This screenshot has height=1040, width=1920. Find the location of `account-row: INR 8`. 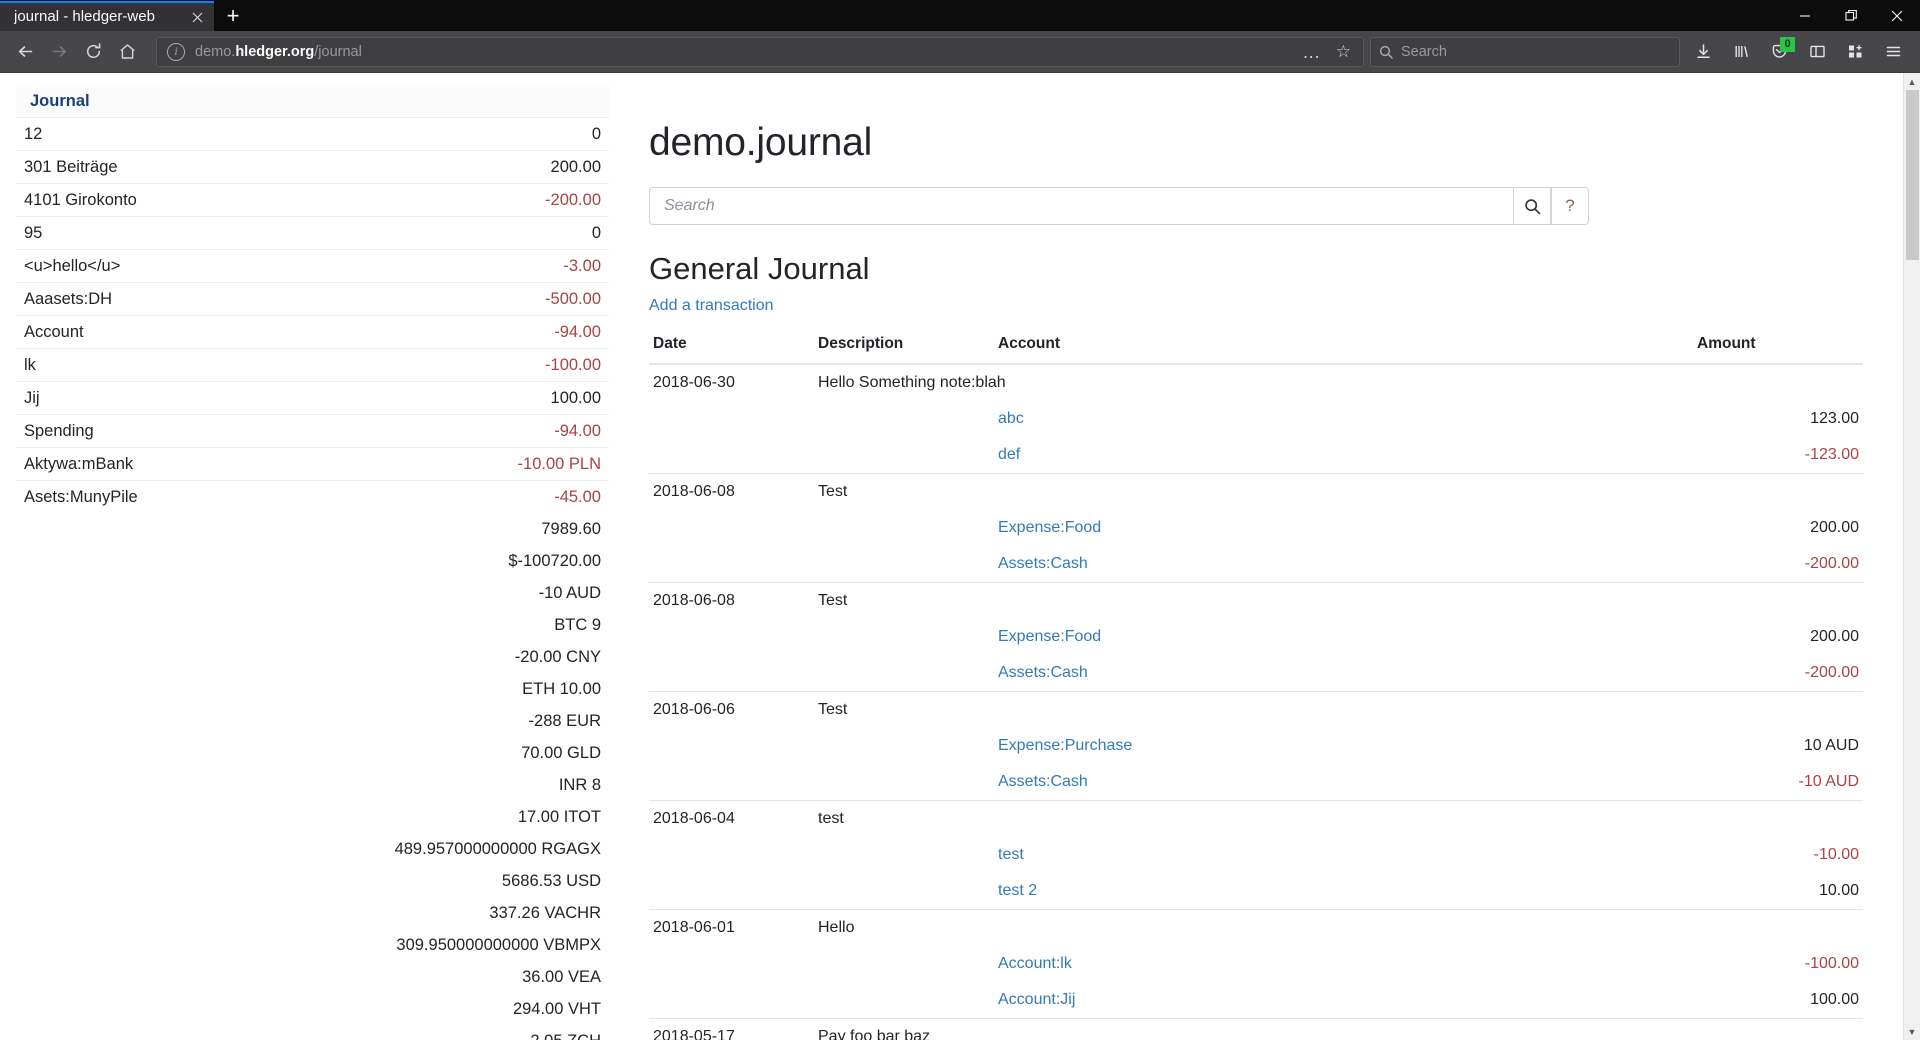

account-row: INR 8 is located at coordinates (312, 785).